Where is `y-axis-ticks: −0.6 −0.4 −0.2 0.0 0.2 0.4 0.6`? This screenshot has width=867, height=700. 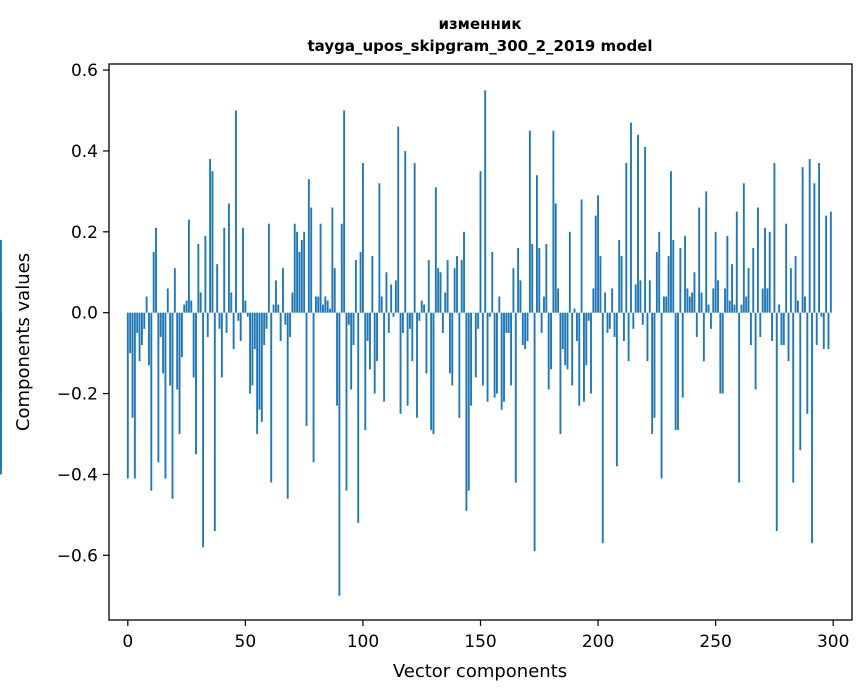 y-axis-ticks: −0.6 −0.4 −0.2 0.0 0.2 0.4 0.6 is located at coordinates (83, 313).